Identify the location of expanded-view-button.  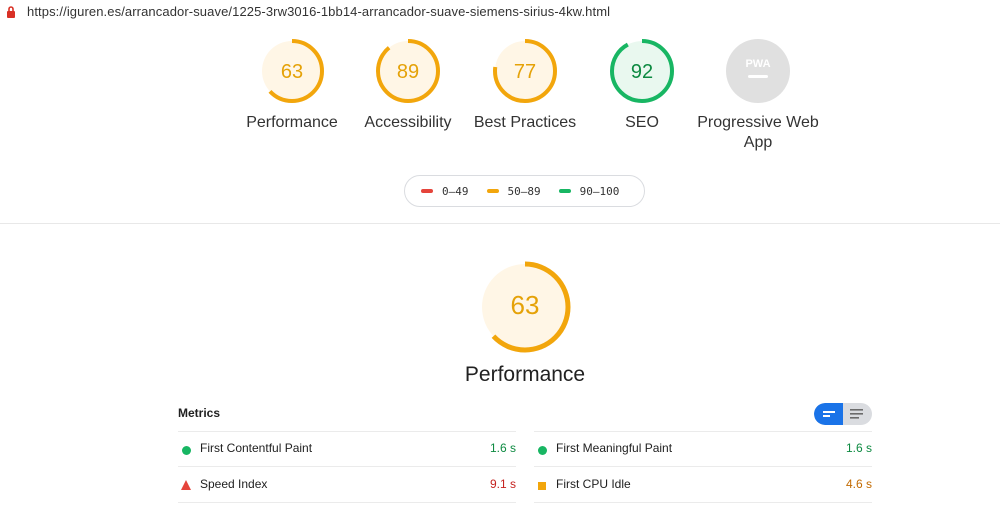
(857, 414).